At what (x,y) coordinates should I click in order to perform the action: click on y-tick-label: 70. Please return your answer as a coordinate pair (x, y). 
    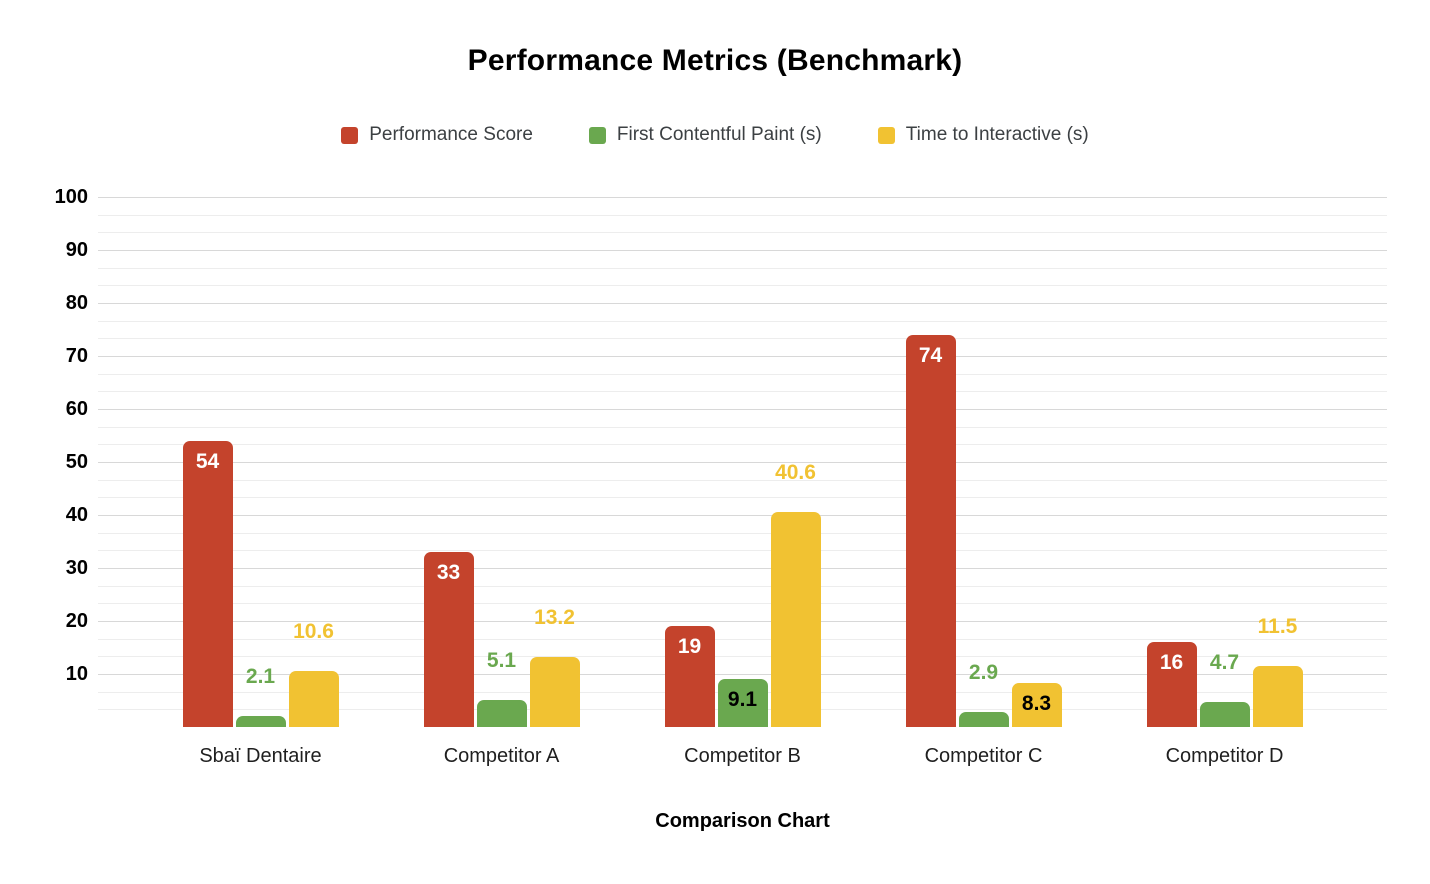
    Looking at the image, I should click on (76, 356).